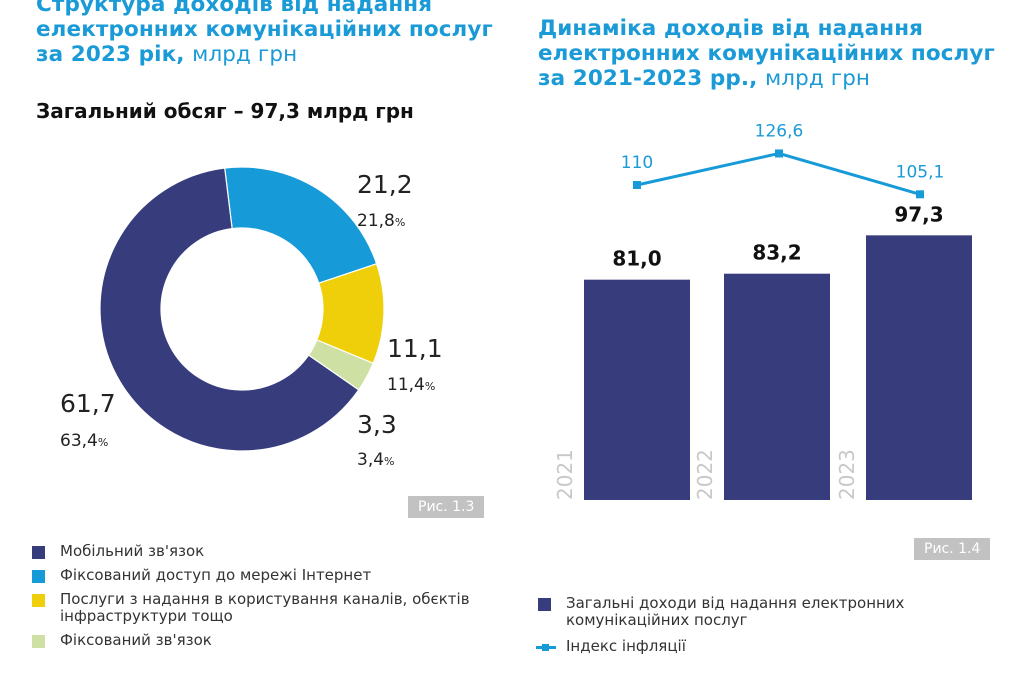 The height and width of the screenshot is (681, 1024). I want to click on legend-item-inflation: Індекс інфляції, so click(767, 646).